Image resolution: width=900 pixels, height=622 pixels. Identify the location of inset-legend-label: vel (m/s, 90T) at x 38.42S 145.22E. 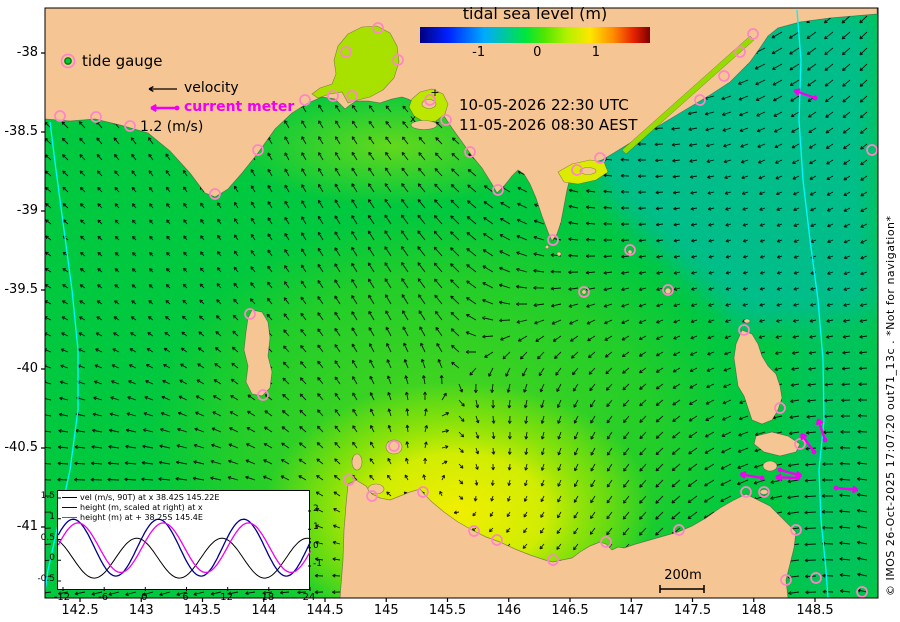
(150, 497).